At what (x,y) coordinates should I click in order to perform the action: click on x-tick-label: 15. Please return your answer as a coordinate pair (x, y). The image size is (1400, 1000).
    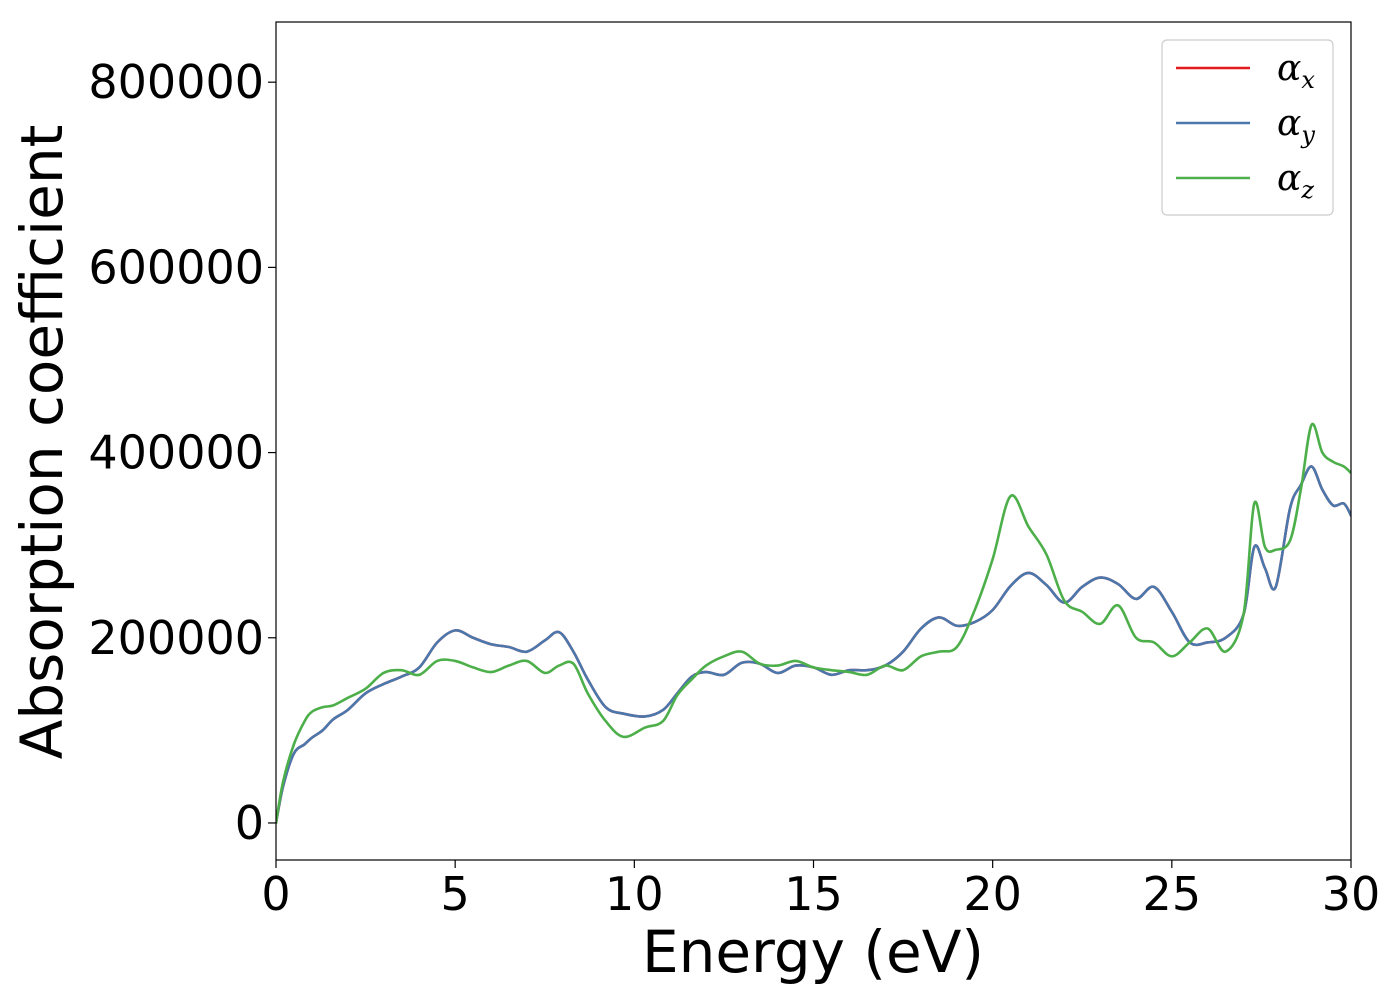
    Looking at the image, I should click on (813, 894).